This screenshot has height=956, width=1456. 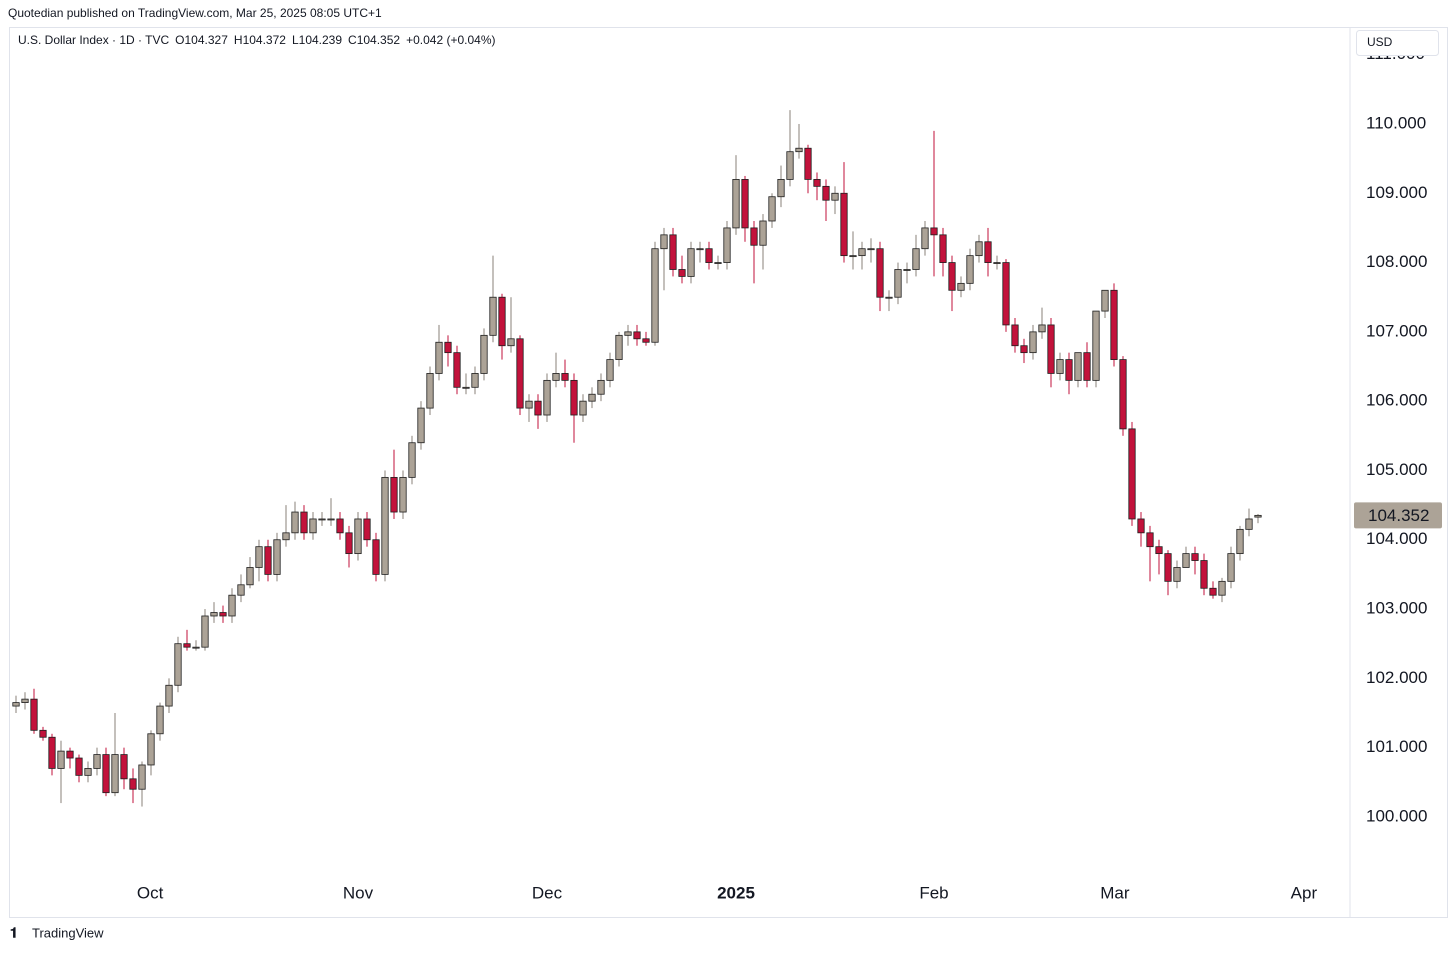 I want to click on brand-name: TradingView, so click(x=68, y=932).